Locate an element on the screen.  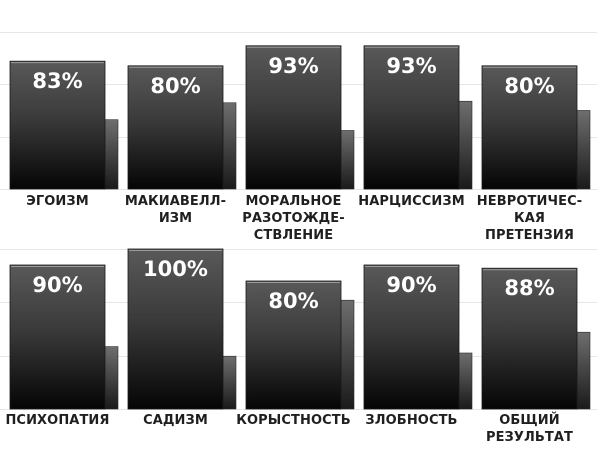
value-label: 83% is located at coordinates (57, 81).